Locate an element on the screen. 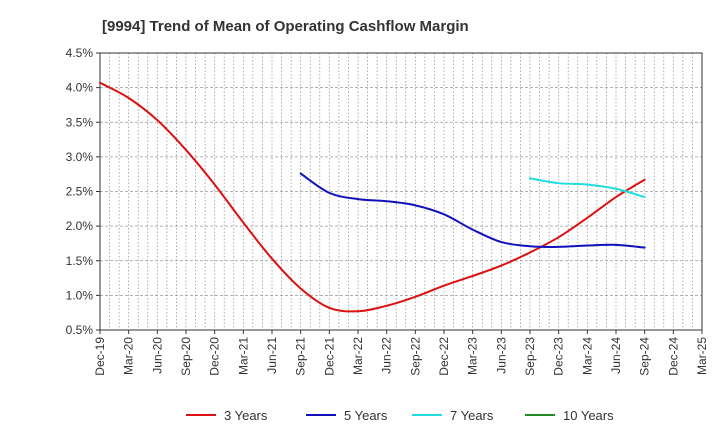 The width and height of the screenshot is (720, 445). x-tick-label: Dec-22 is located at coordinates (444, 356).